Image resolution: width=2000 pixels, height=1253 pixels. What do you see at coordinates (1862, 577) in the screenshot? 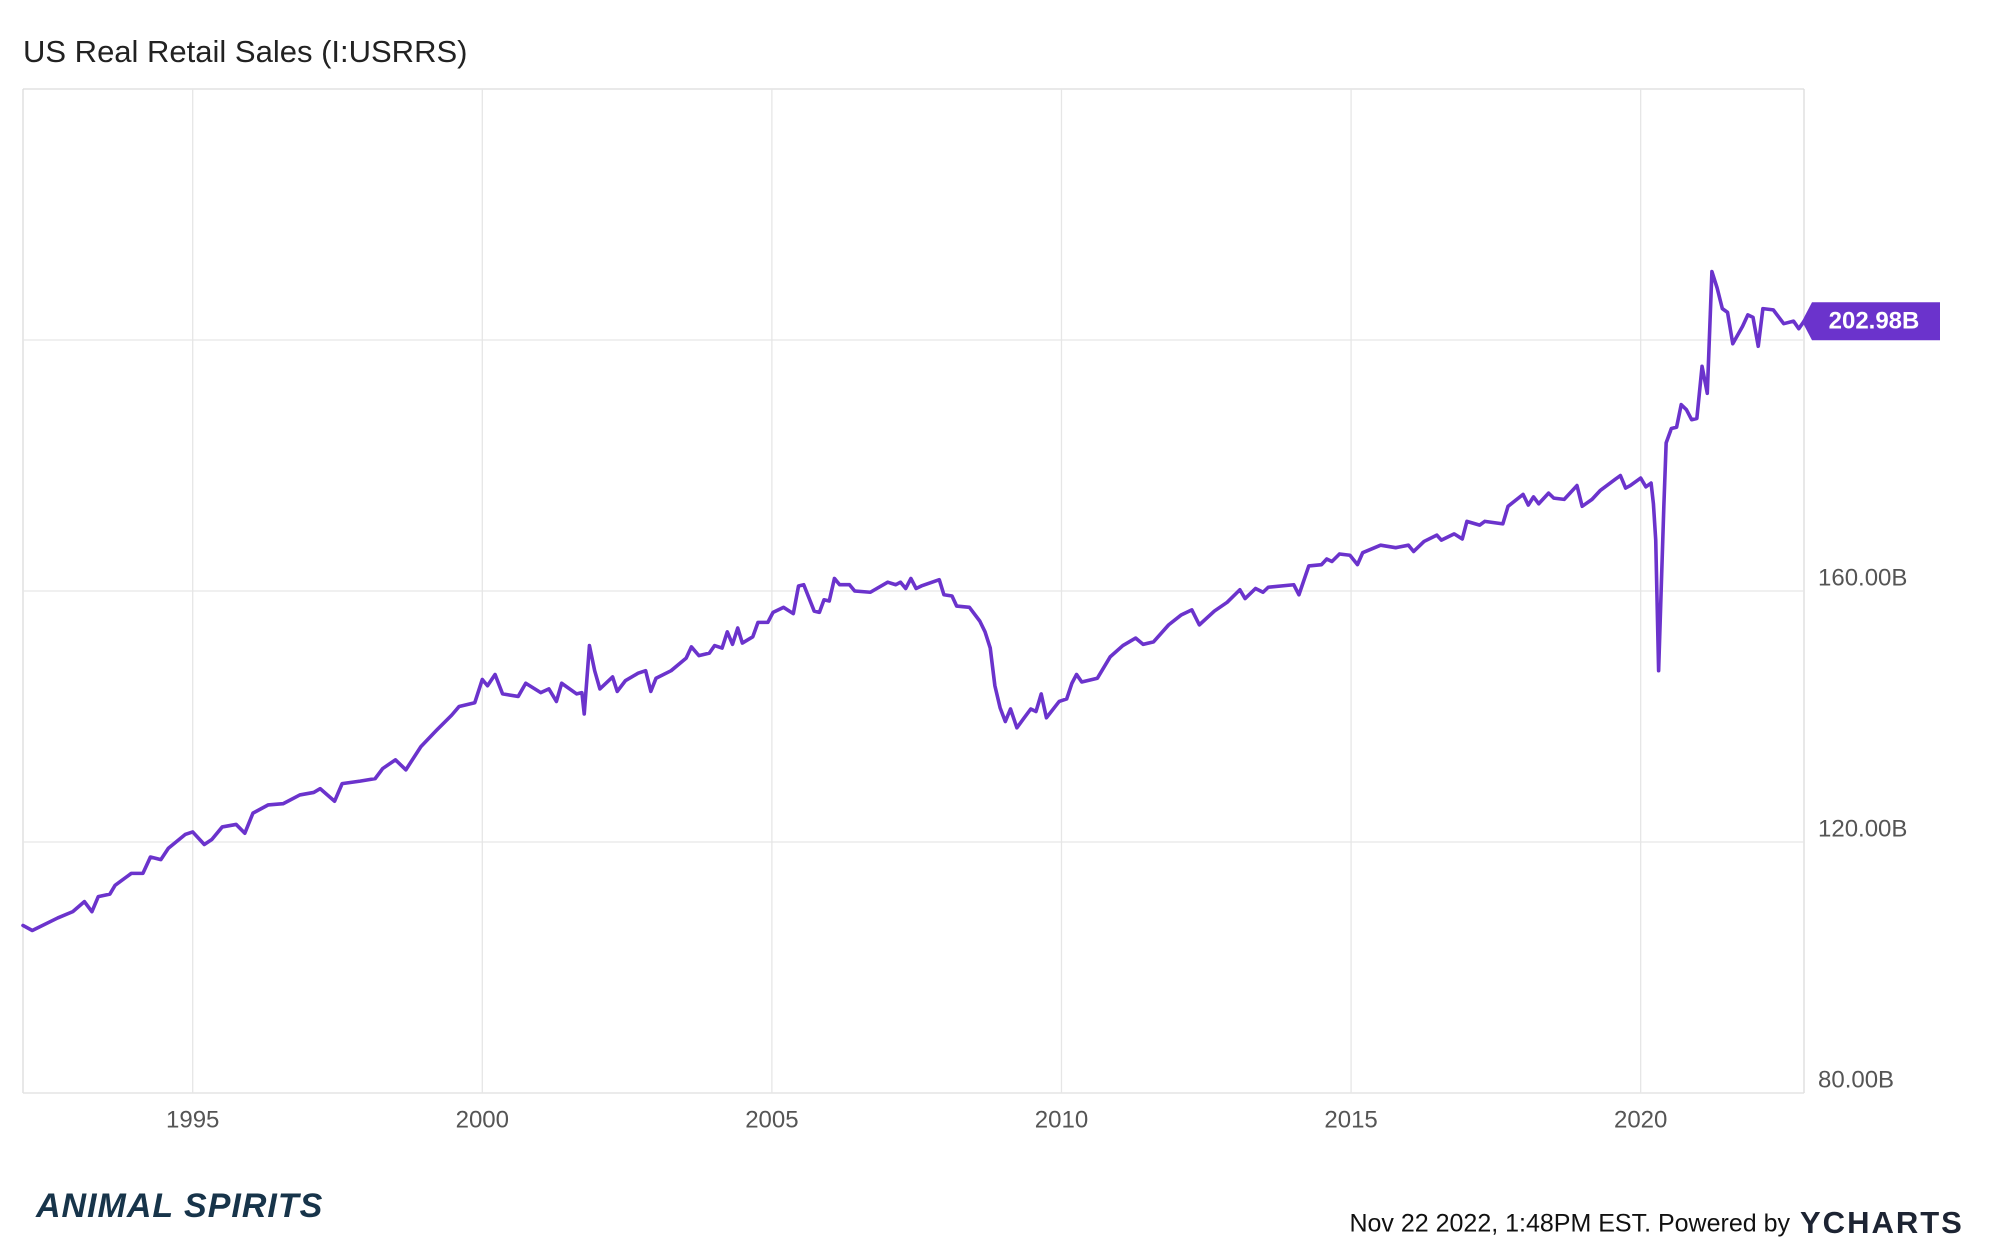
I see `y-tick-label: 160.00B` at bounding box center [1862, 577].